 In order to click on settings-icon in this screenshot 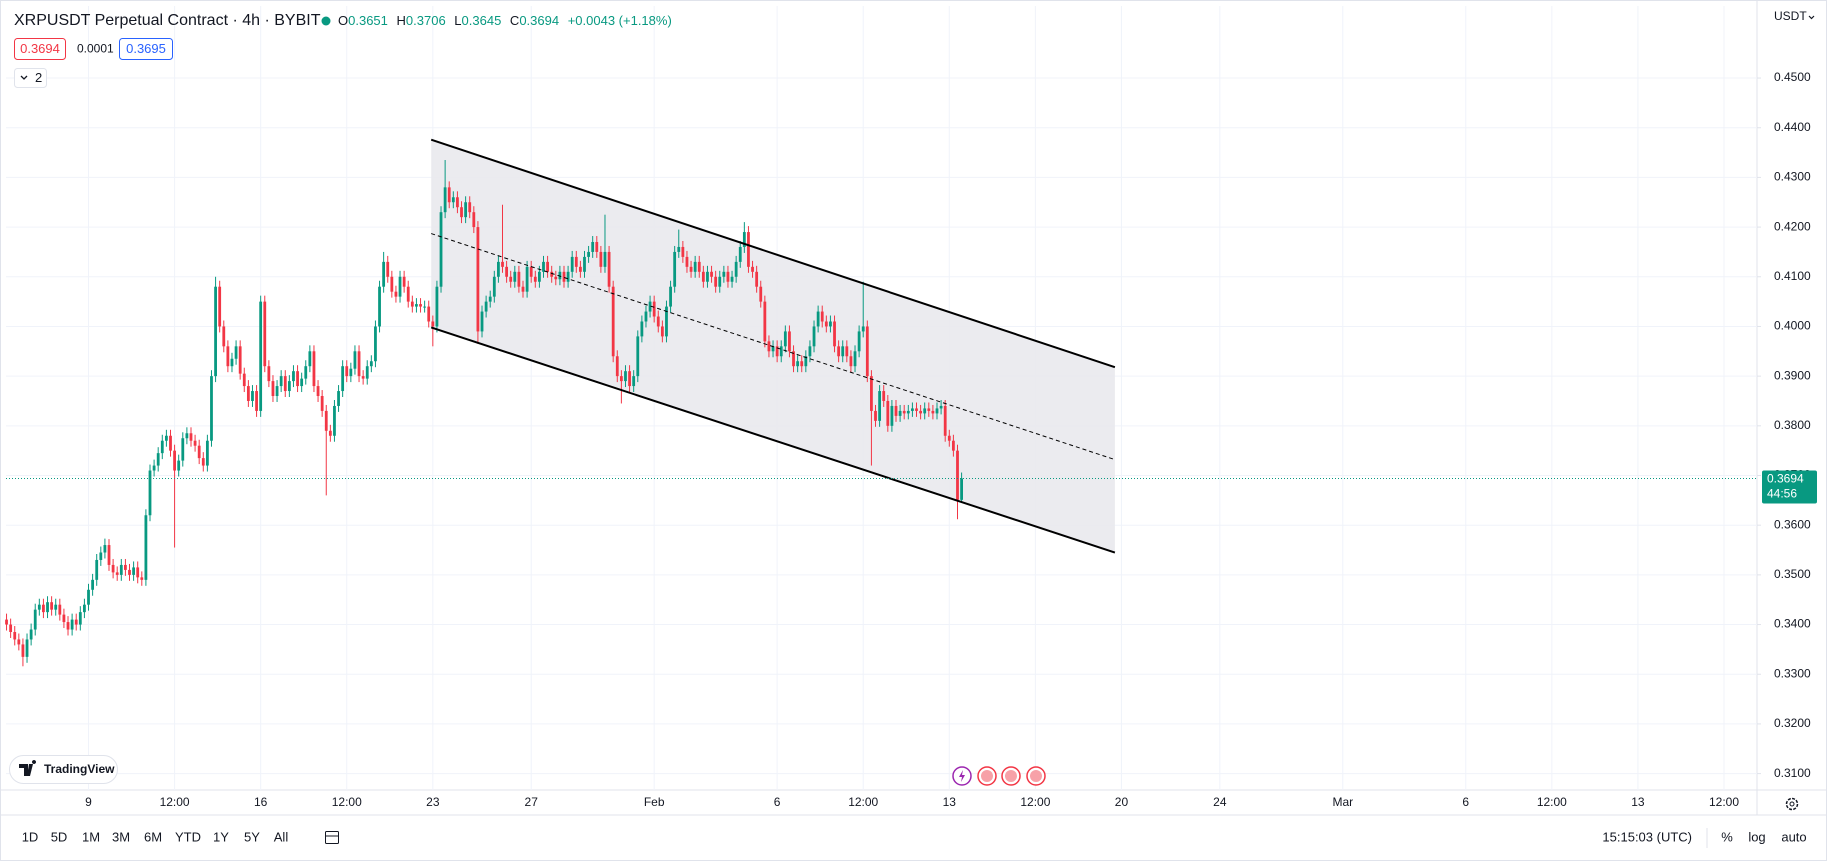, I will do `click(1792, 804)`.